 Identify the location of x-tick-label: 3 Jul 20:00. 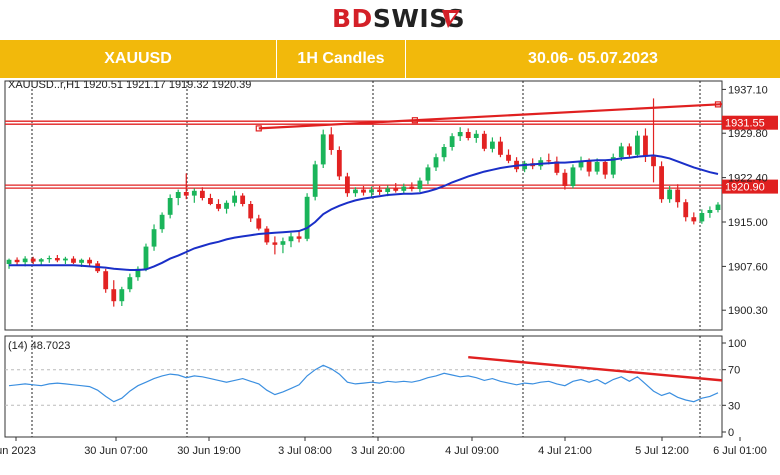
(378, 451).